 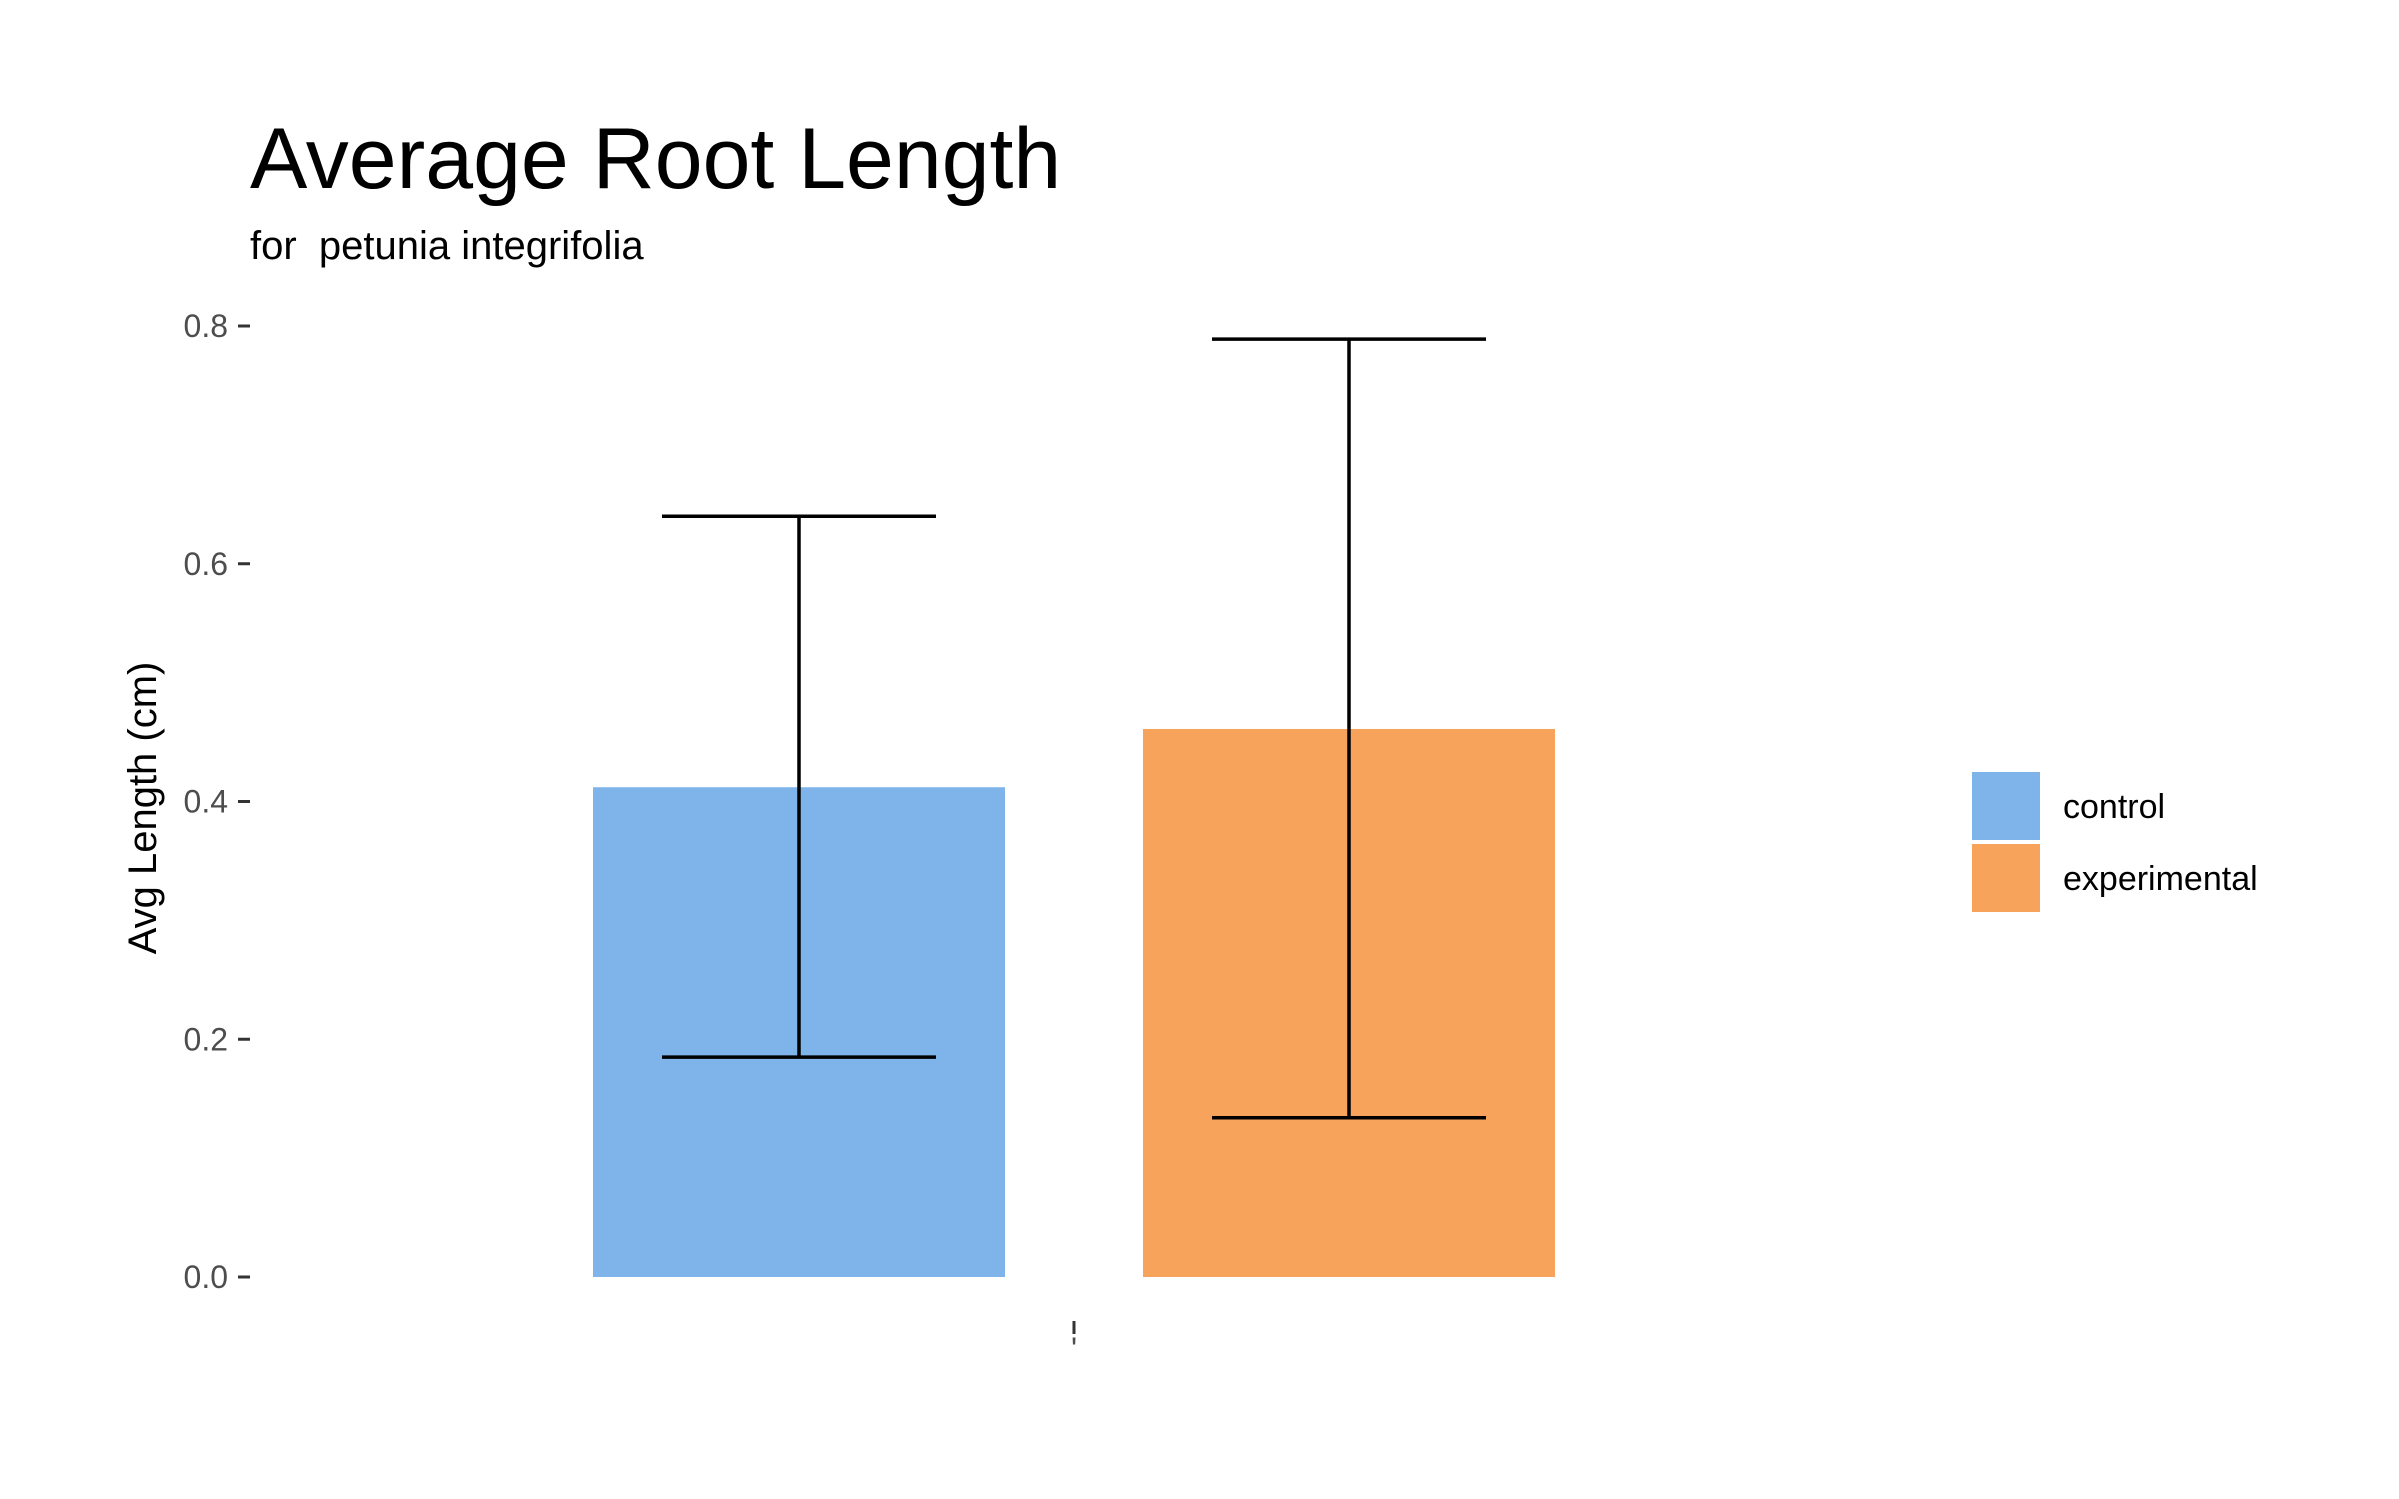 What do you see at coordinates (2006, 806) in the screenshot?
I see `legend-key-control` at bounding box center [2006, 806].